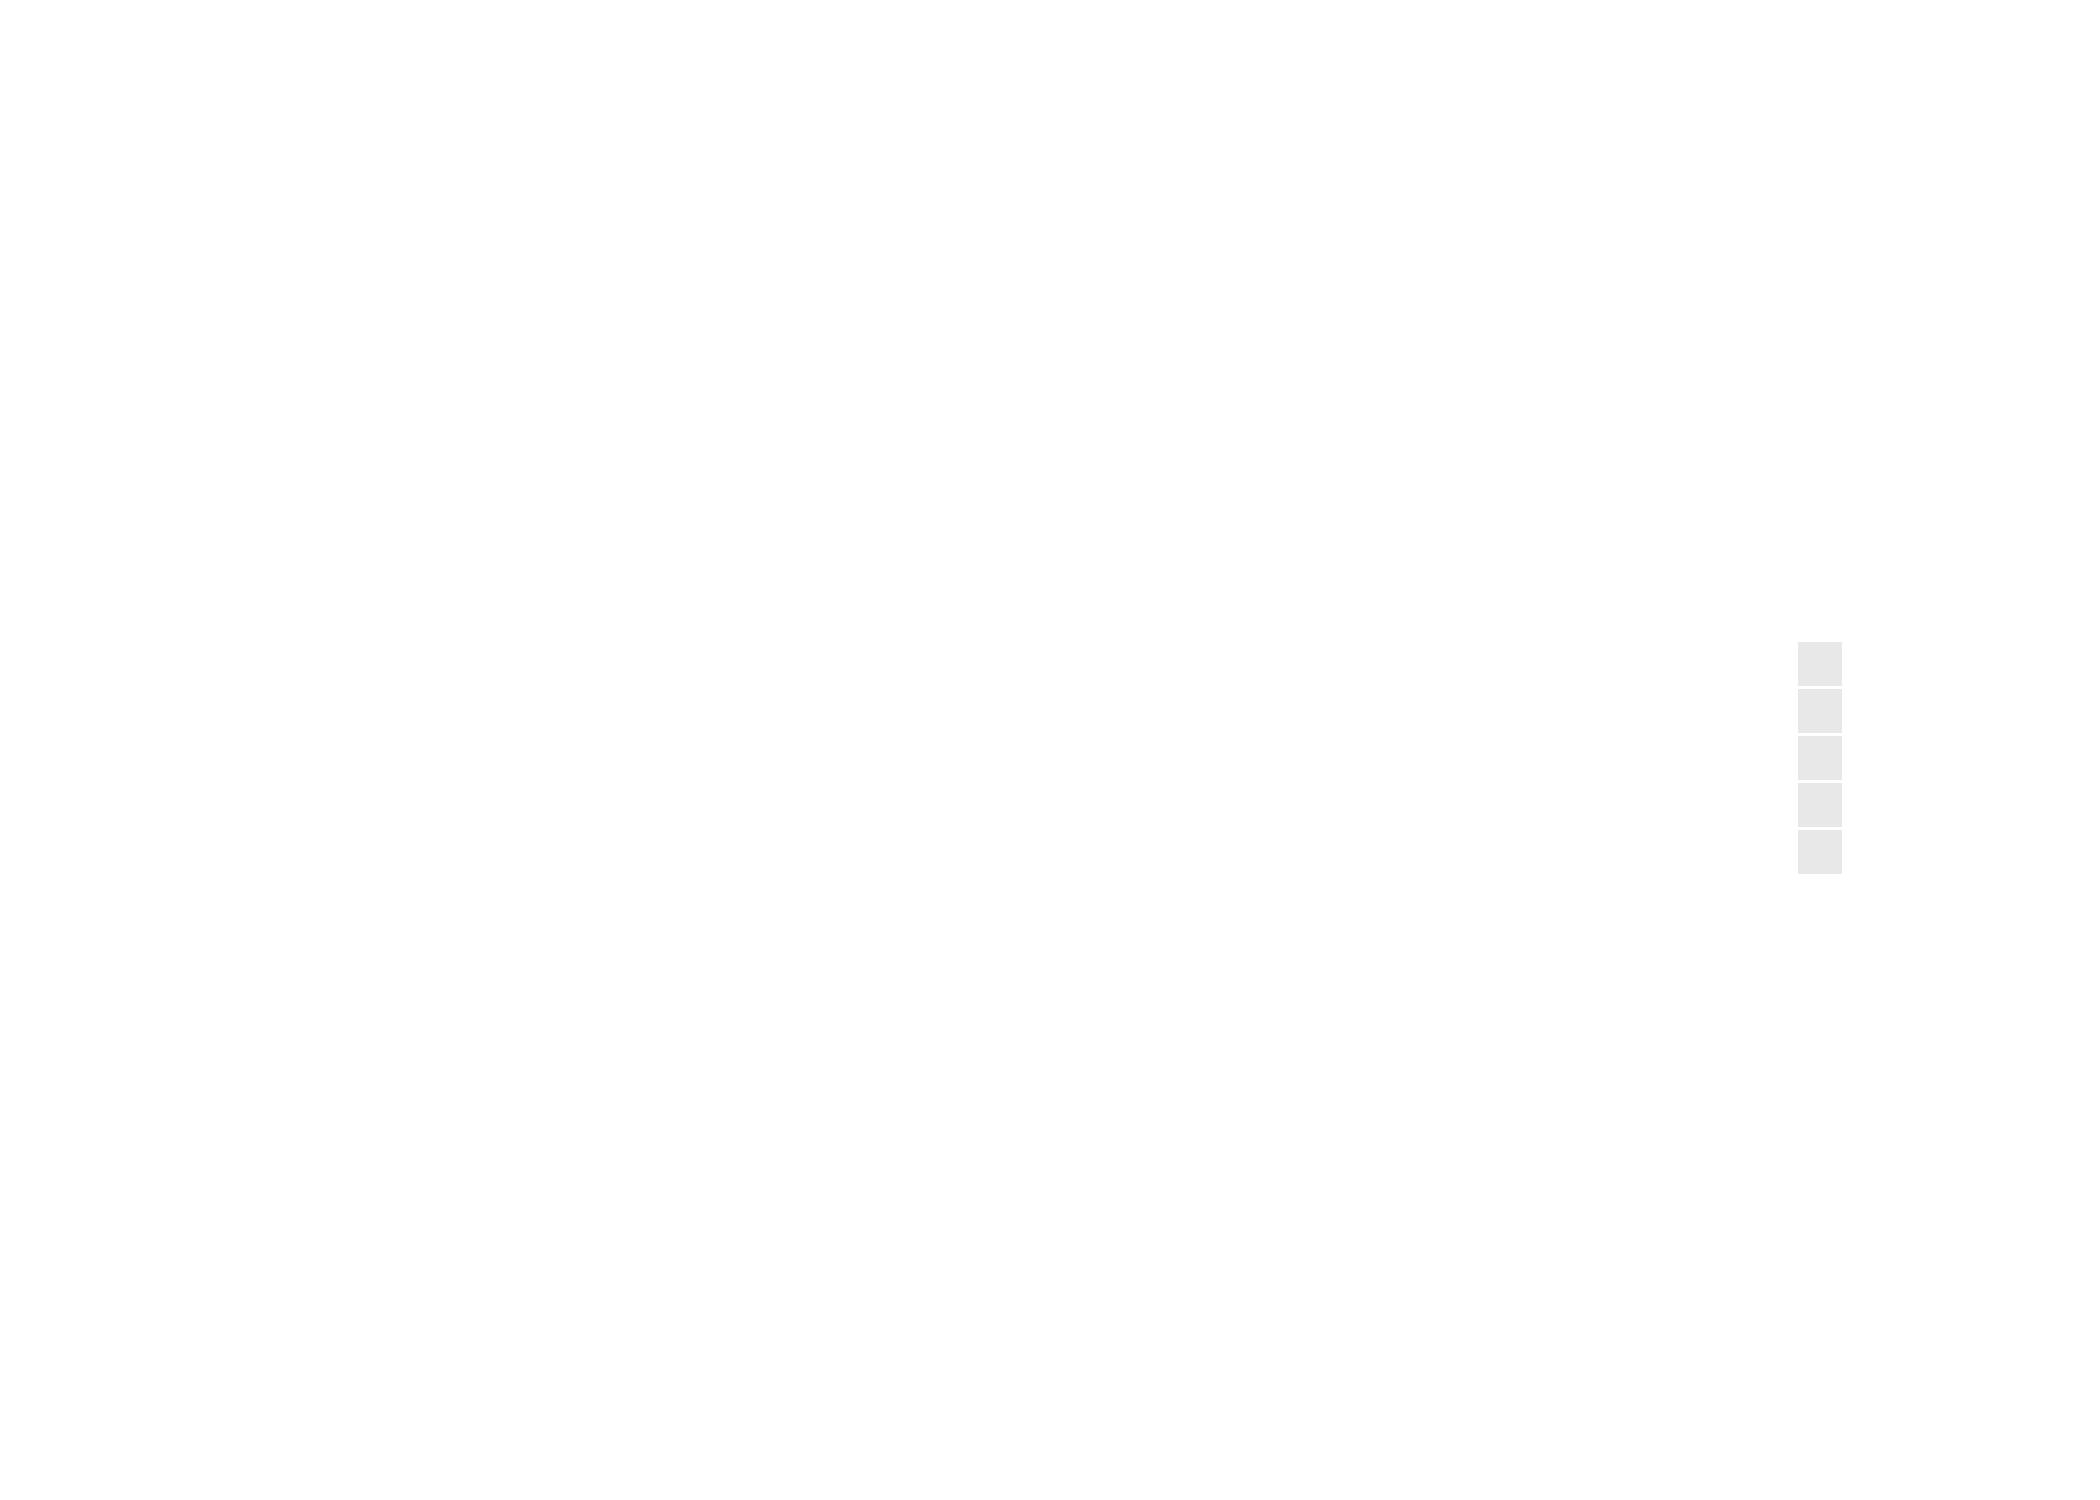  What do you see at coordinates (1949, 711) in the screenshot?
I see `legend-item-2020` at bounding box center [1949, 711].